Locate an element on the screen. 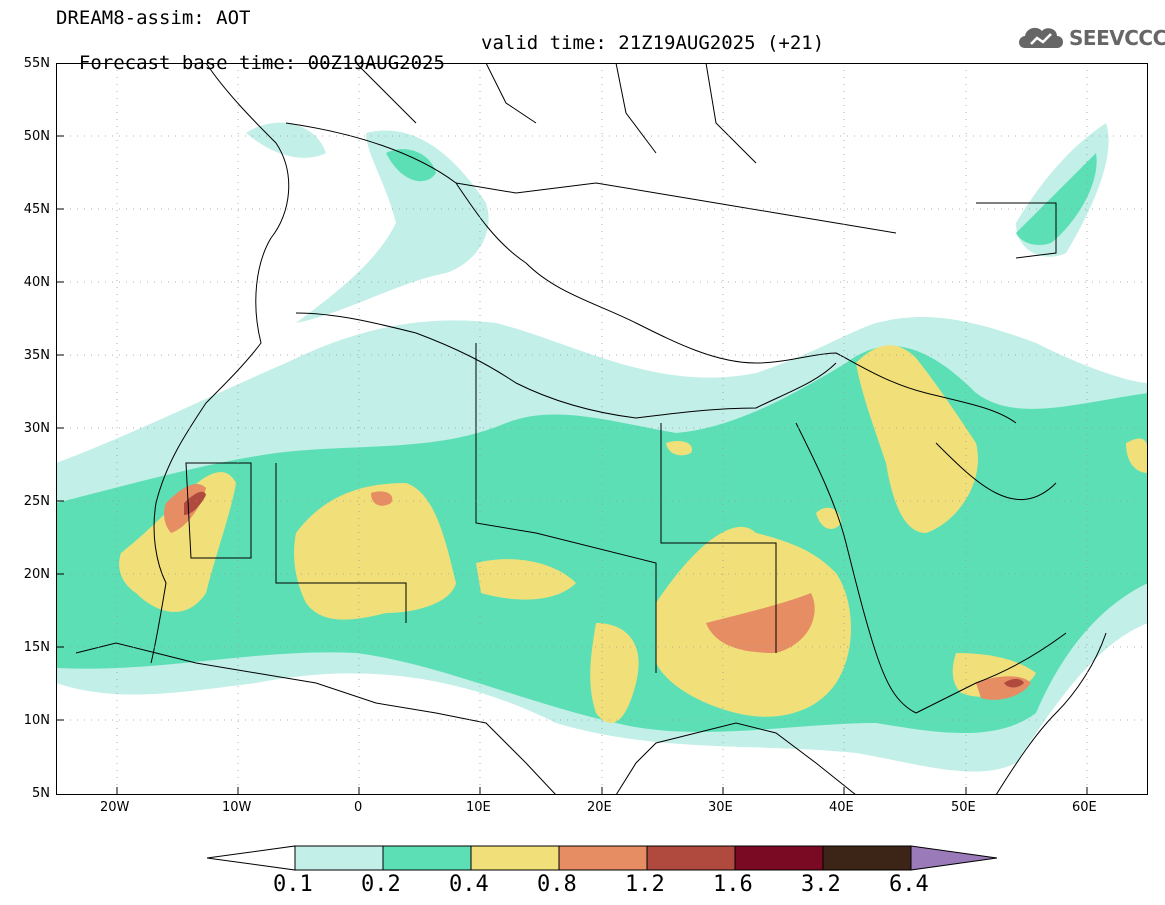  lat-label: 40N is located at coordinates (36, 282).